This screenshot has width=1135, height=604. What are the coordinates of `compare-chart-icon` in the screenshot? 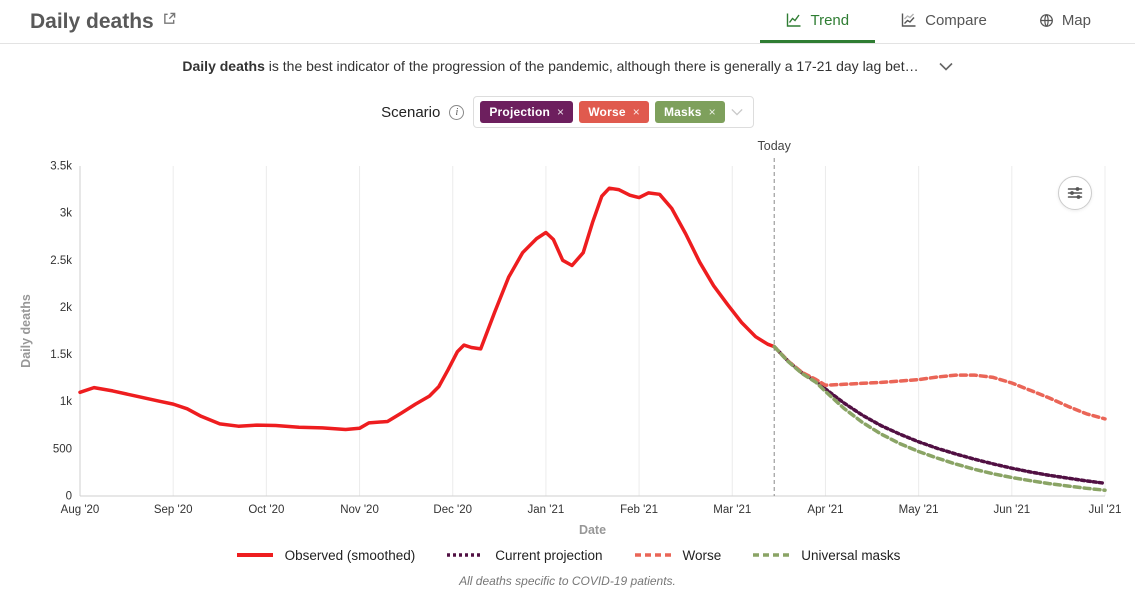 It's located at (909, 20).